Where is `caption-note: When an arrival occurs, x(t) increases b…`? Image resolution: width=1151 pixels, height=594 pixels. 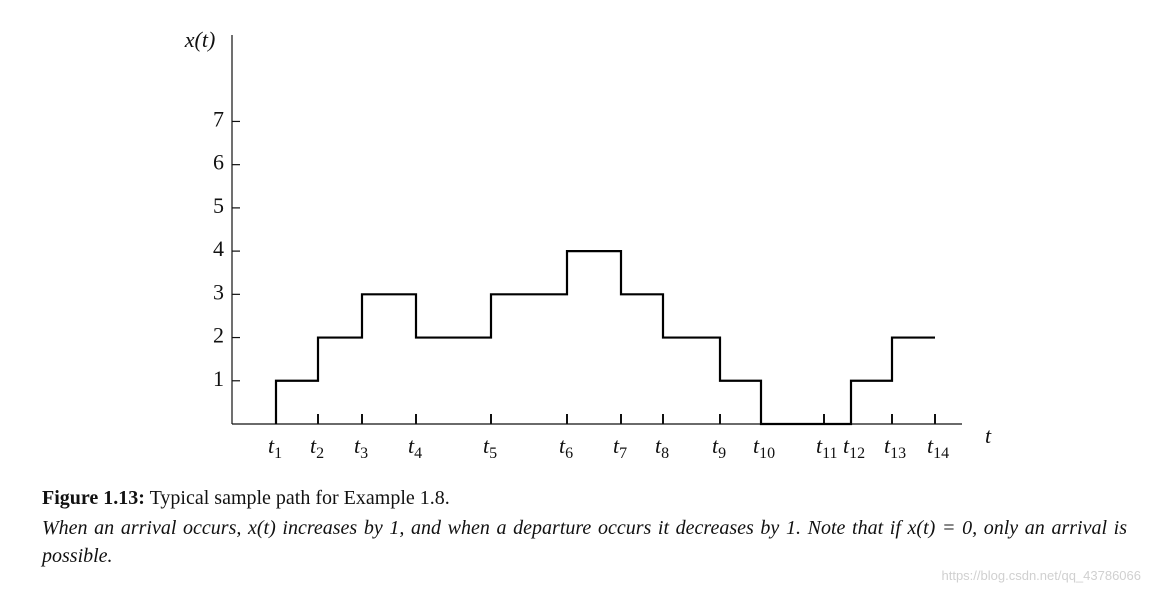 caption-note: When an arrival occurs, x(t) increases b… is located at coordinates (584, 542).